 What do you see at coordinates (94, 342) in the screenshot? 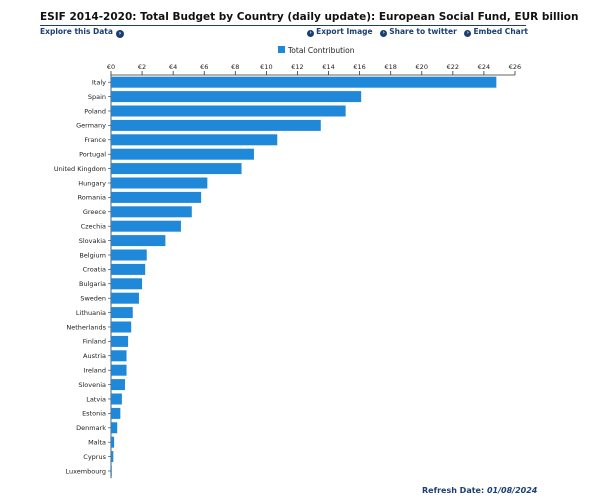
I see `category-label: Finland` at bounding box center [94, 342].